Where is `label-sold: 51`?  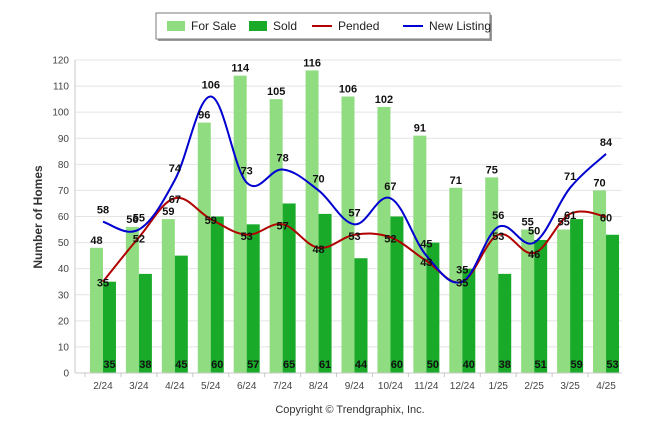
label-sold: 51 is located at coordinates (541, 365).